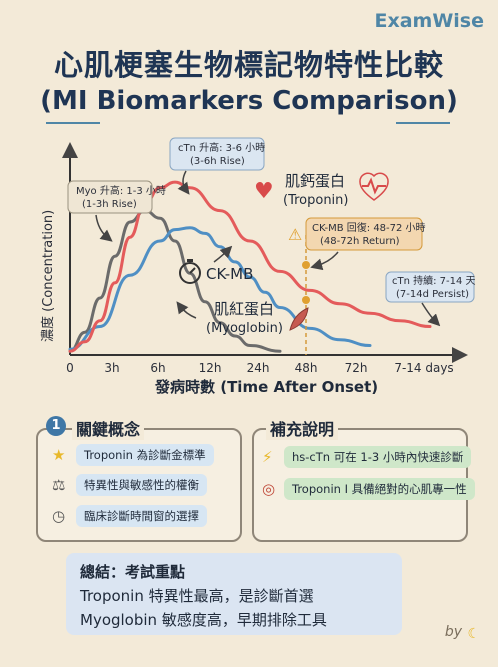 This screenshot has width=498, height=667. What do you see at coordinates (210, 368) in the screenshot?
I see `x-tick-label: 12h` at bounding box center [210, 368].